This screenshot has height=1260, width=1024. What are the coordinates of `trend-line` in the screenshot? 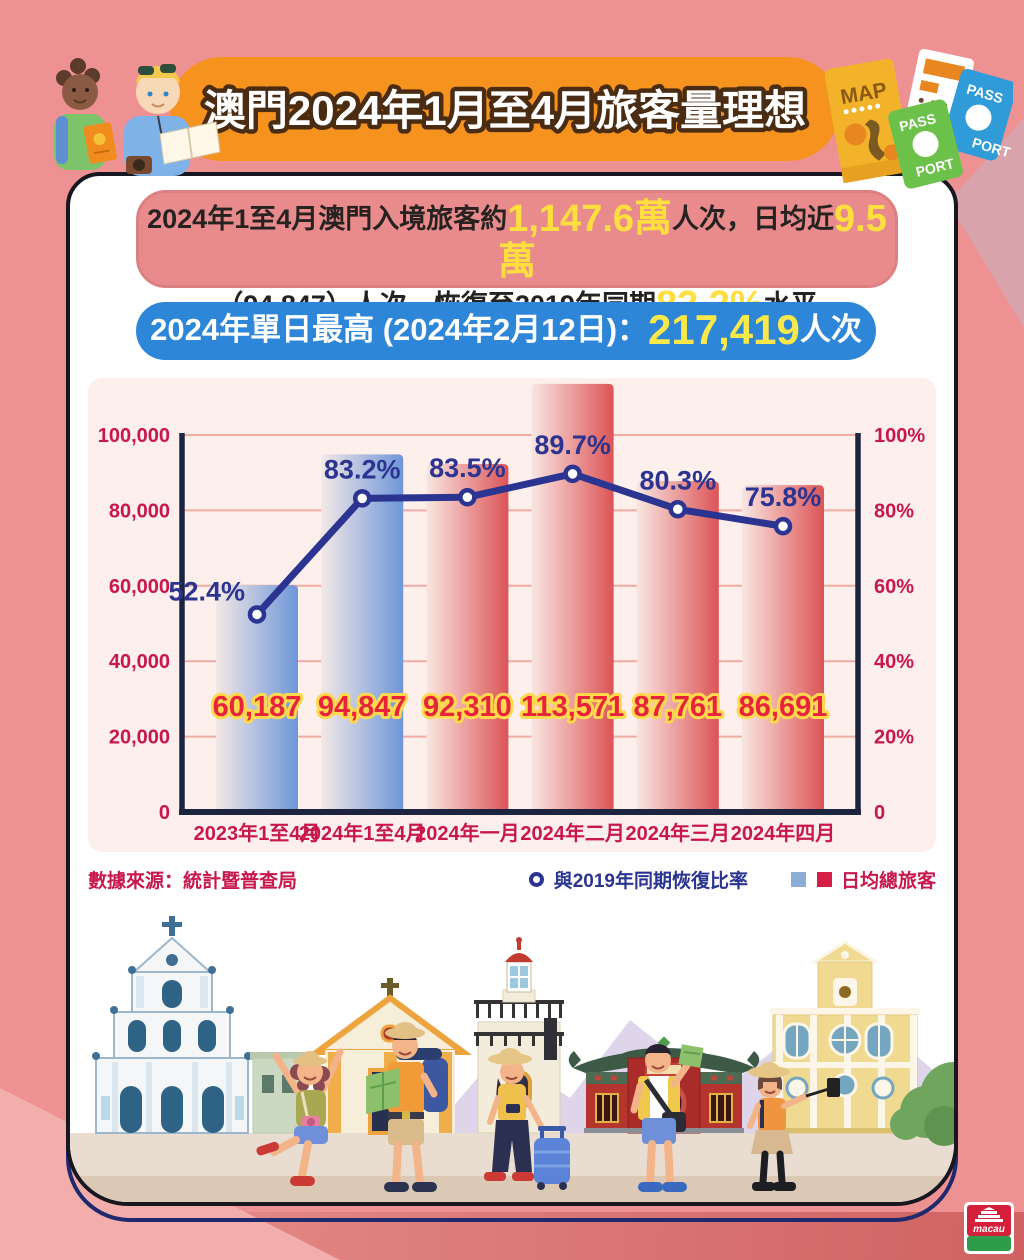 It's located at (520, 544).